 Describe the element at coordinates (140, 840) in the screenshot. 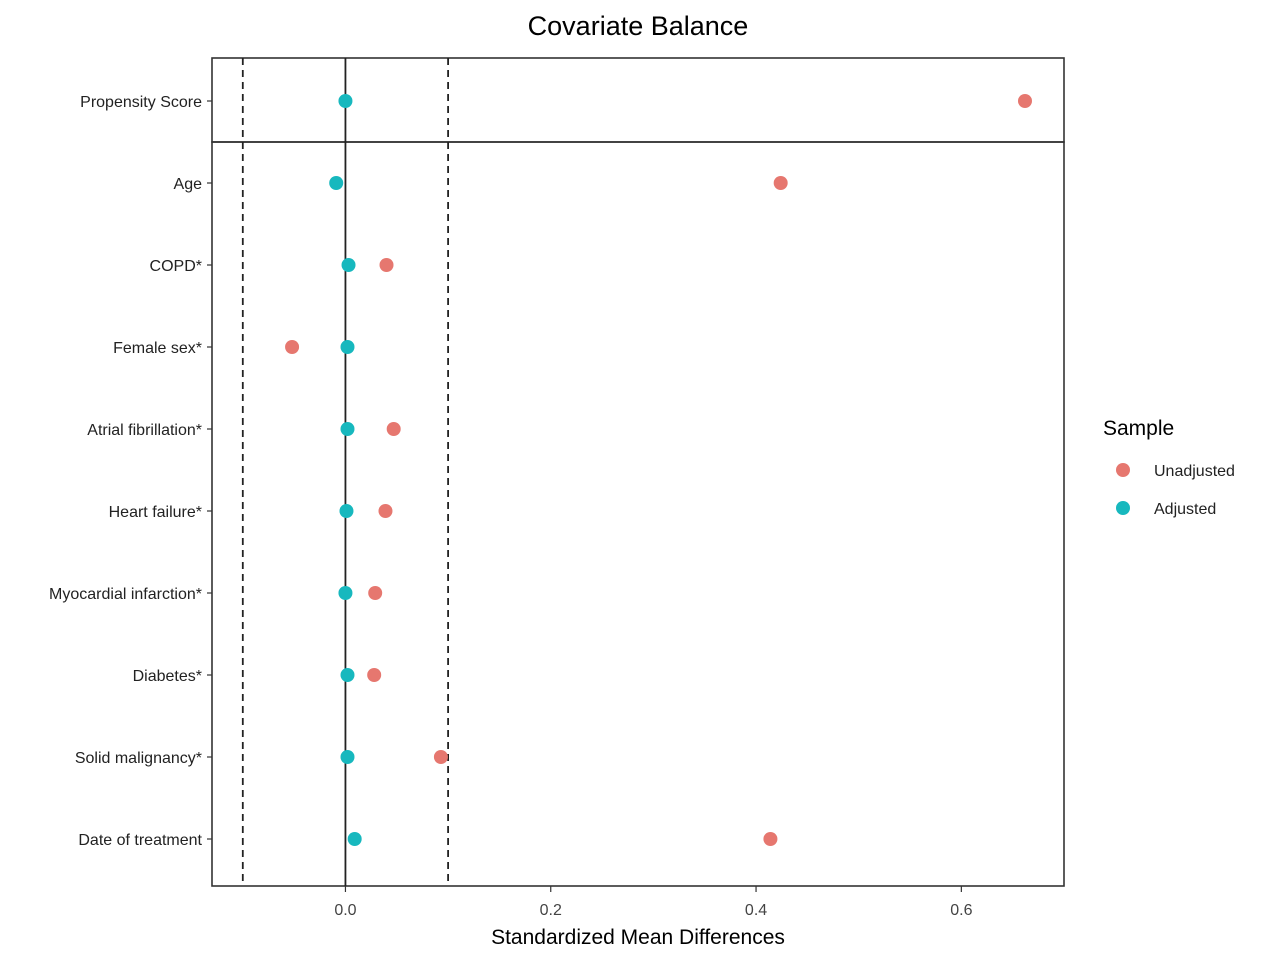

I see `y-tick-label: Date of treatment` at that location.